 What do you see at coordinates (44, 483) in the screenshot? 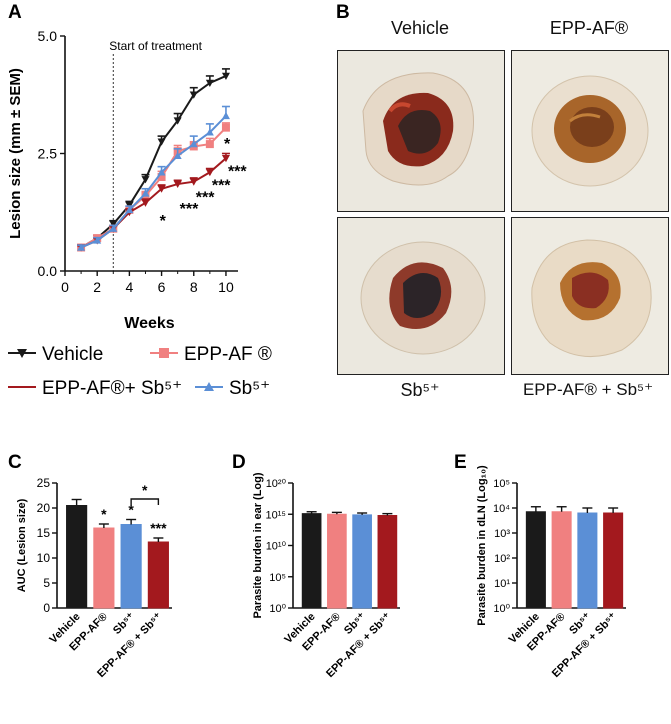
I see `c-ytick-label: 25` at bounding box center [44, 483].